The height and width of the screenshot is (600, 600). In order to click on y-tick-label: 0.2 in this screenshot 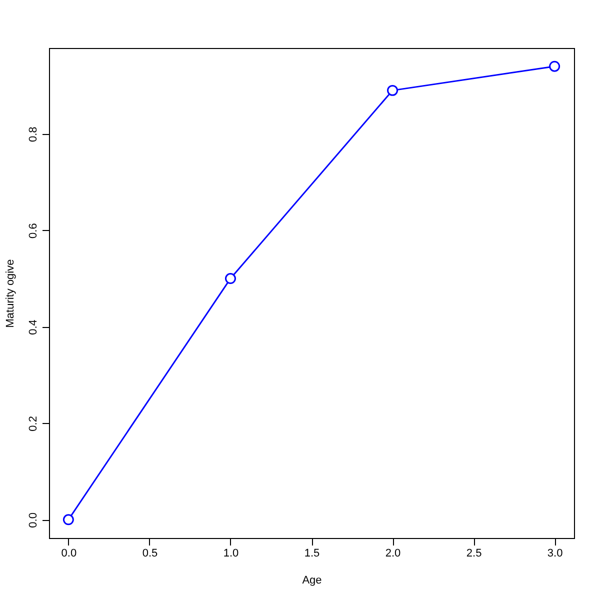, I will do `click(34, 424)`.